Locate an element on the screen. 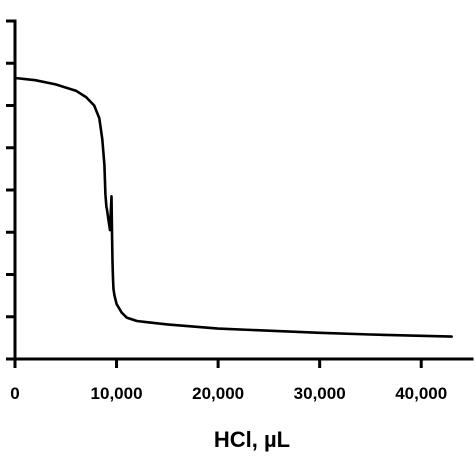 The width and height of the screenshot is (474, 474). x-tick-label: 40,000 is located at coordinates (421, 393).